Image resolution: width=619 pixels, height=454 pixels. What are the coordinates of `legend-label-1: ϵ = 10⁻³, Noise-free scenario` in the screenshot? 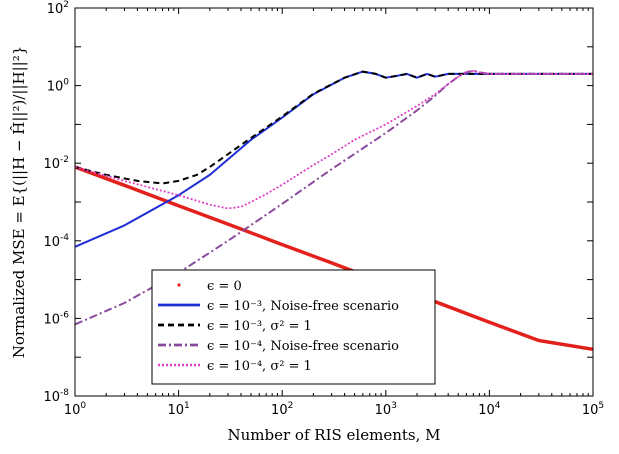 It's located at (303, 306).